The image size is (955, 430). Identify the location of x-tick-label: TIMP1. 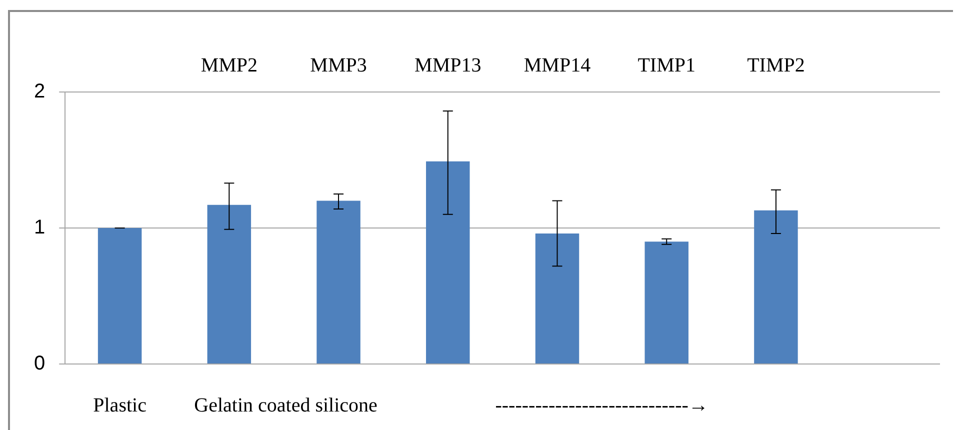
(667, 65).